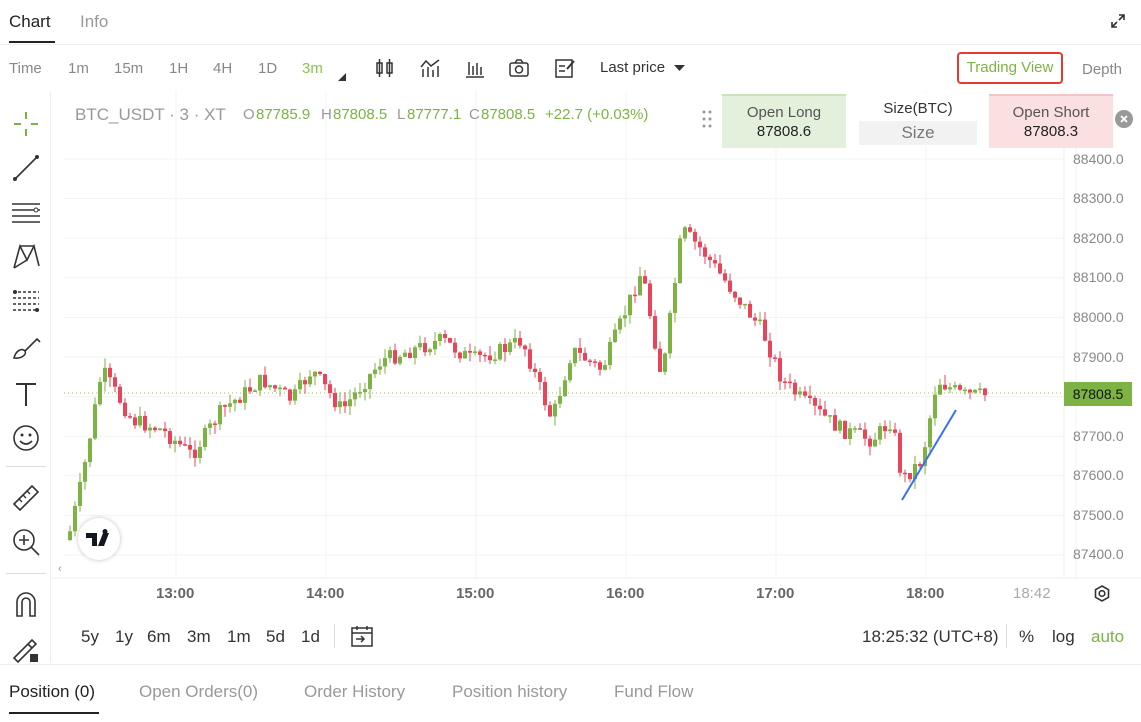 This screenshot has height=722, width=1141. I want to click on horizontal-lines-icon, so click(26, 212).